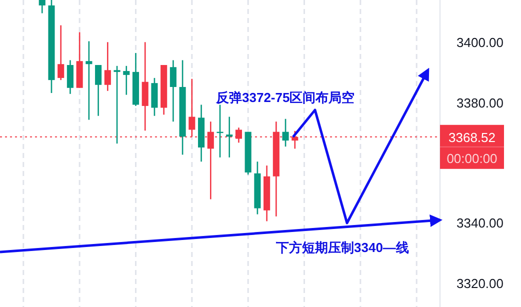  I want to click on y-tick-label: 3340.00, so click(480, 223).